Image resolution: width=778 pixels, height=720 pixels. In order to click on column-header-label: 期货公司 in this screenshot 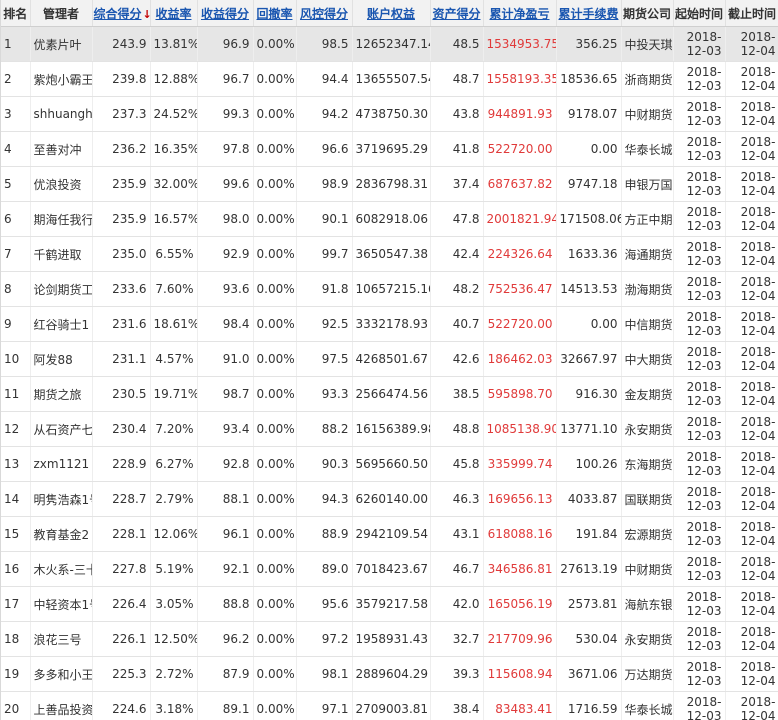, I will do `click(646, 13)`.